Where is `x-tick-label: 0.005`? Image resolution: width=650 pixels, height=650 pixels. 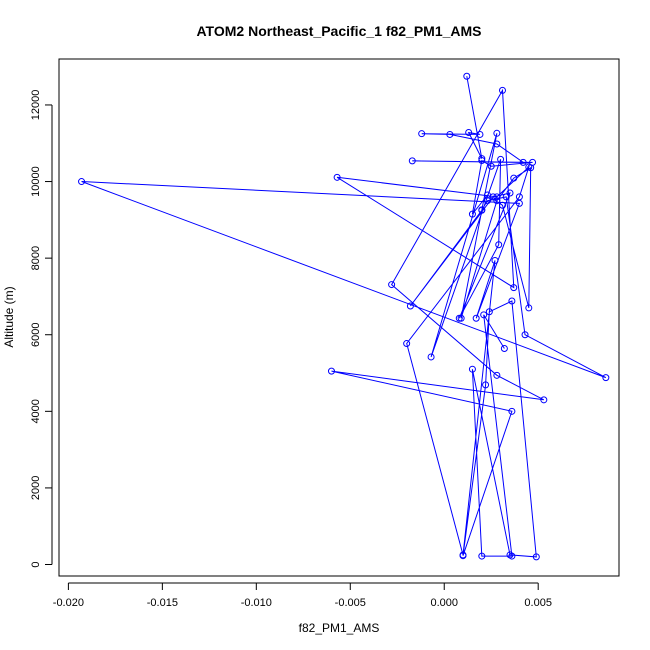
x-tick-label: 0.005 is located at coordinates (538, 603).